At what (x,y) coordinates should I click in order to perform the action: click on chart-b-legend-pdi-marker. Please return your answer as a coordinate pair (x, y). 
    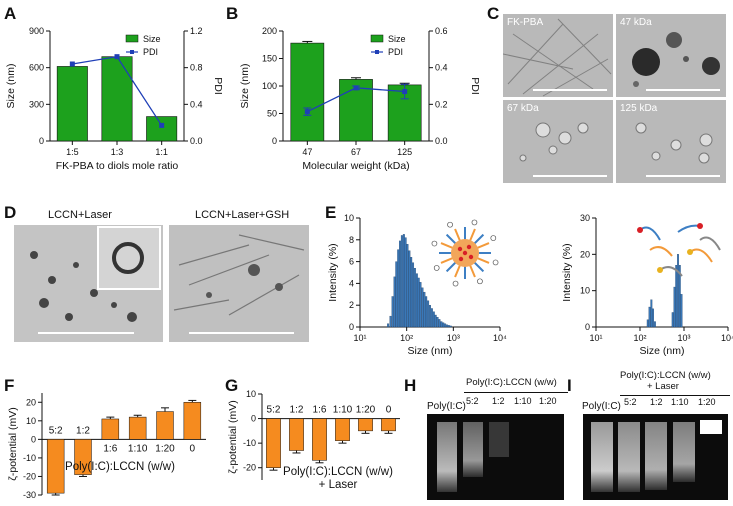
    Looking at the image, I should click on (377, 52).